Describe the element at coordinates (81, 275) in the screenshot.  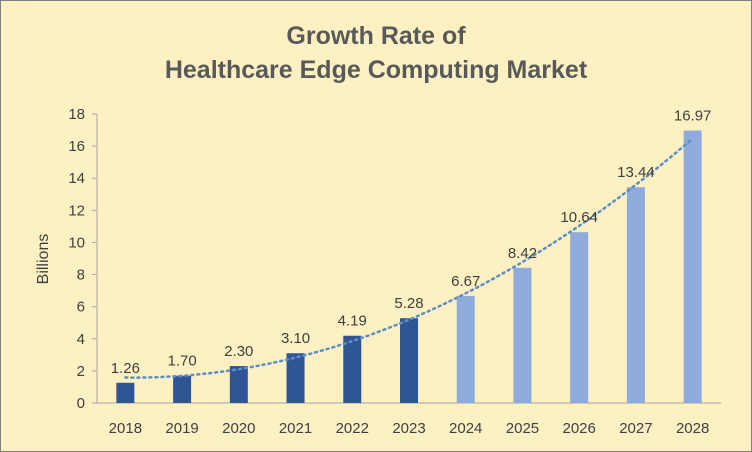
I see `y-tick-label: 8` at that location.